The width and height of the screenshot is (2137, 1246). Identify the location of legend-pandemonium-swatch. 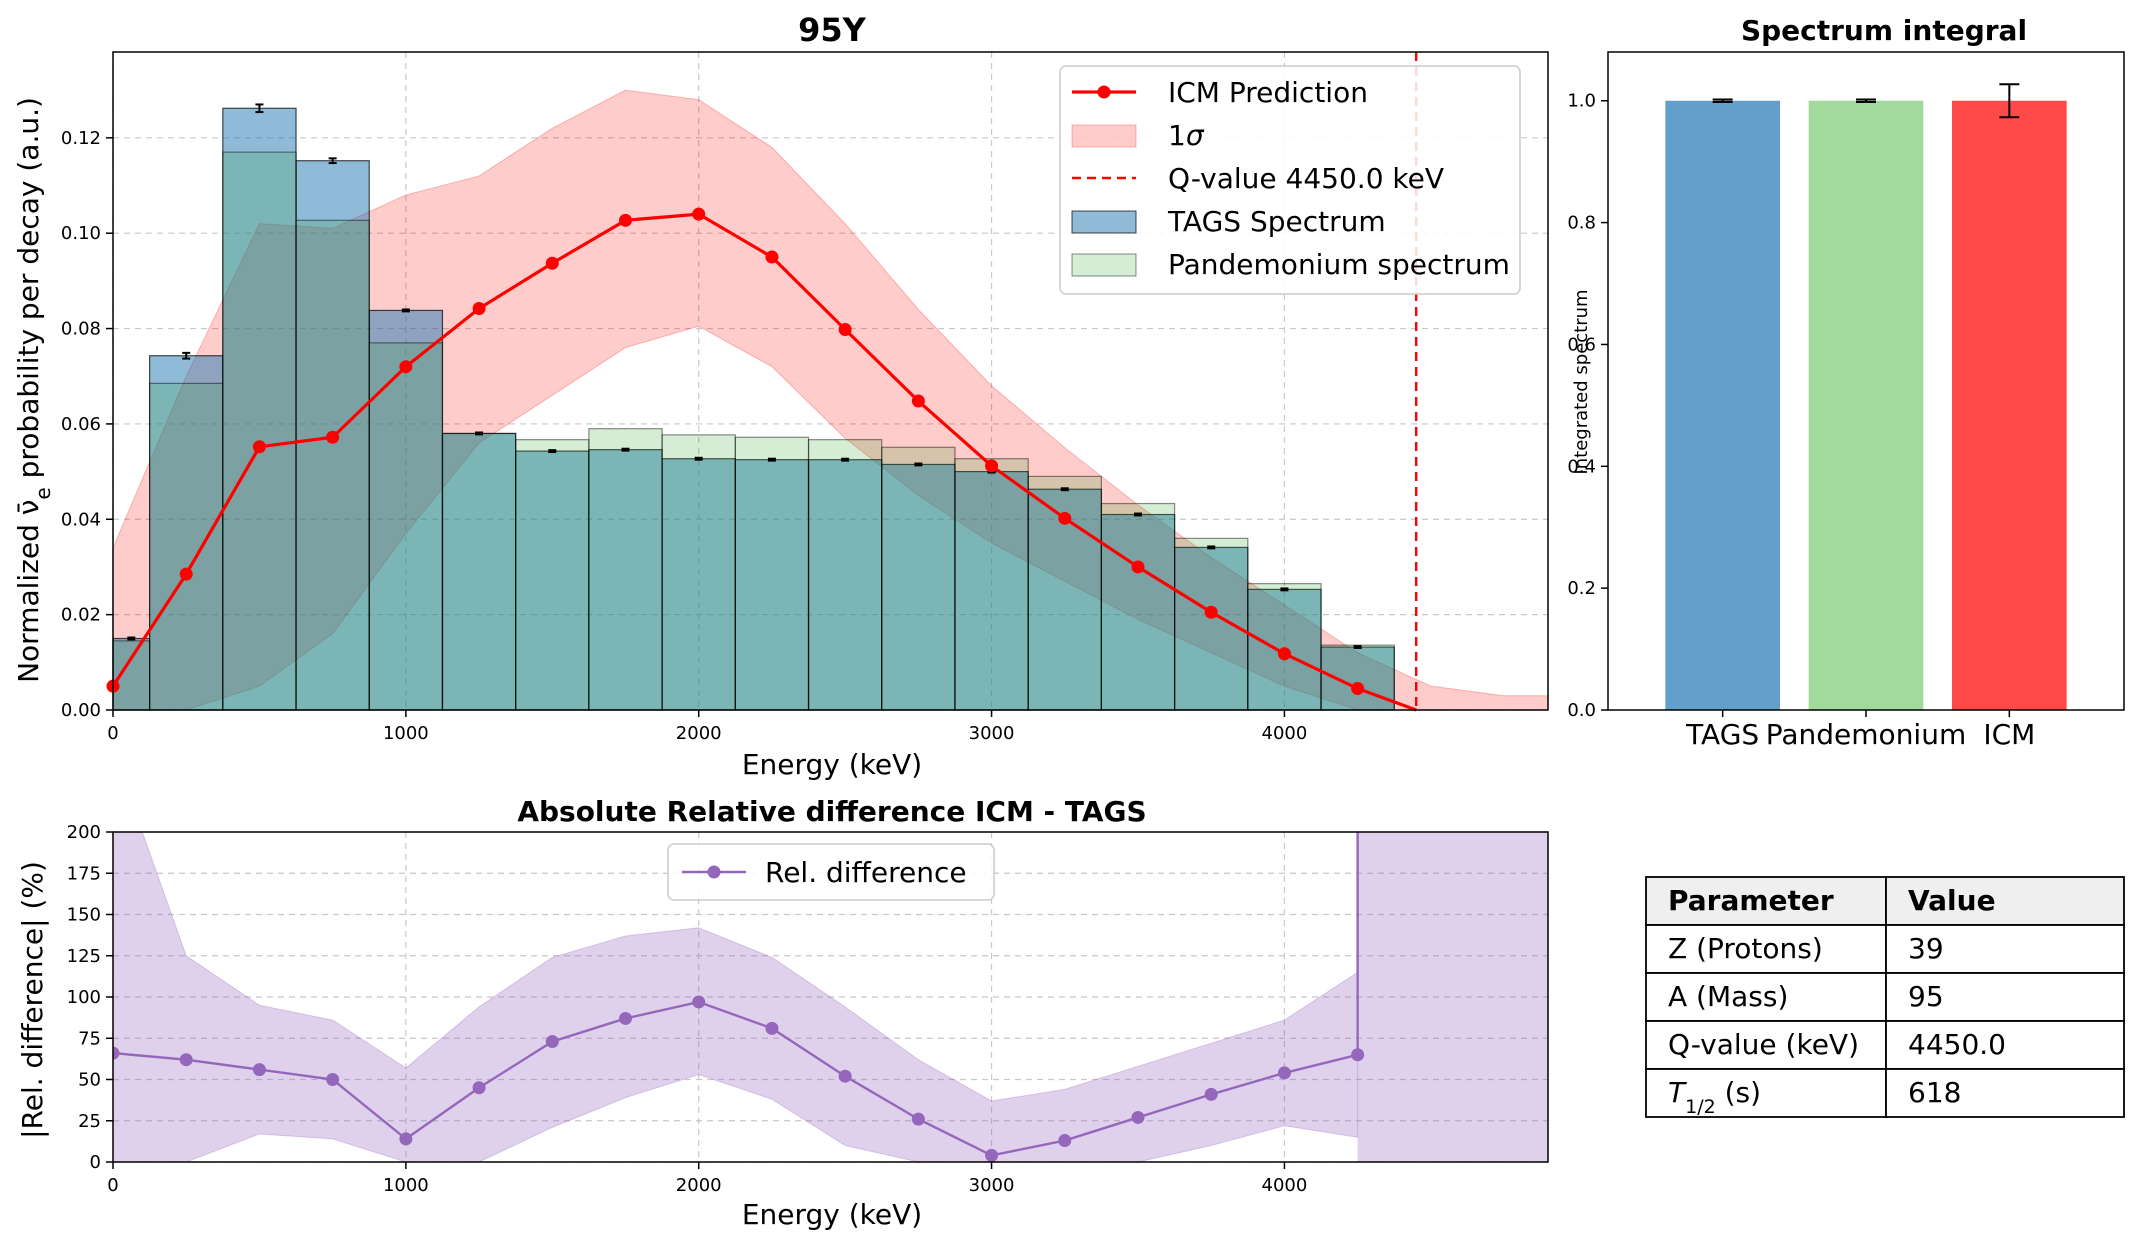
(1104, 265).